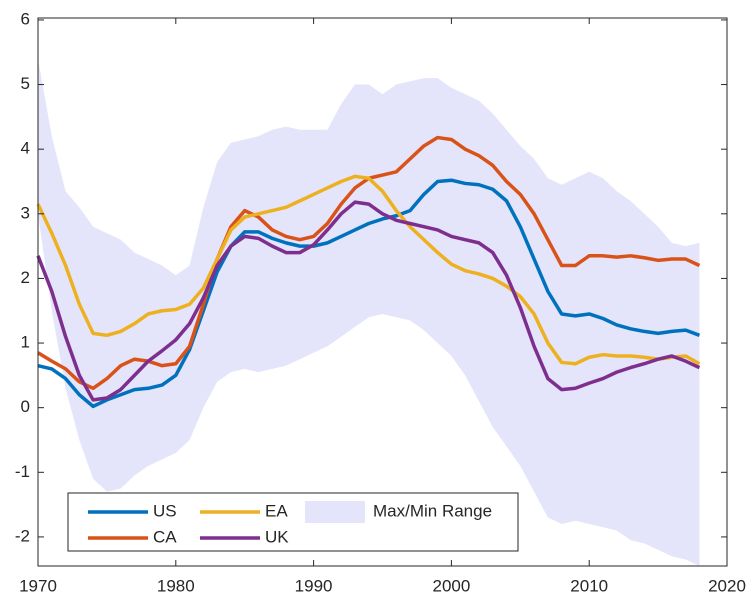 The image size is (756, 599). What do you see at coordinates (22, 471) in the screenshot?
I see `y-tick-label: -1` at bounding box center [22, 471].